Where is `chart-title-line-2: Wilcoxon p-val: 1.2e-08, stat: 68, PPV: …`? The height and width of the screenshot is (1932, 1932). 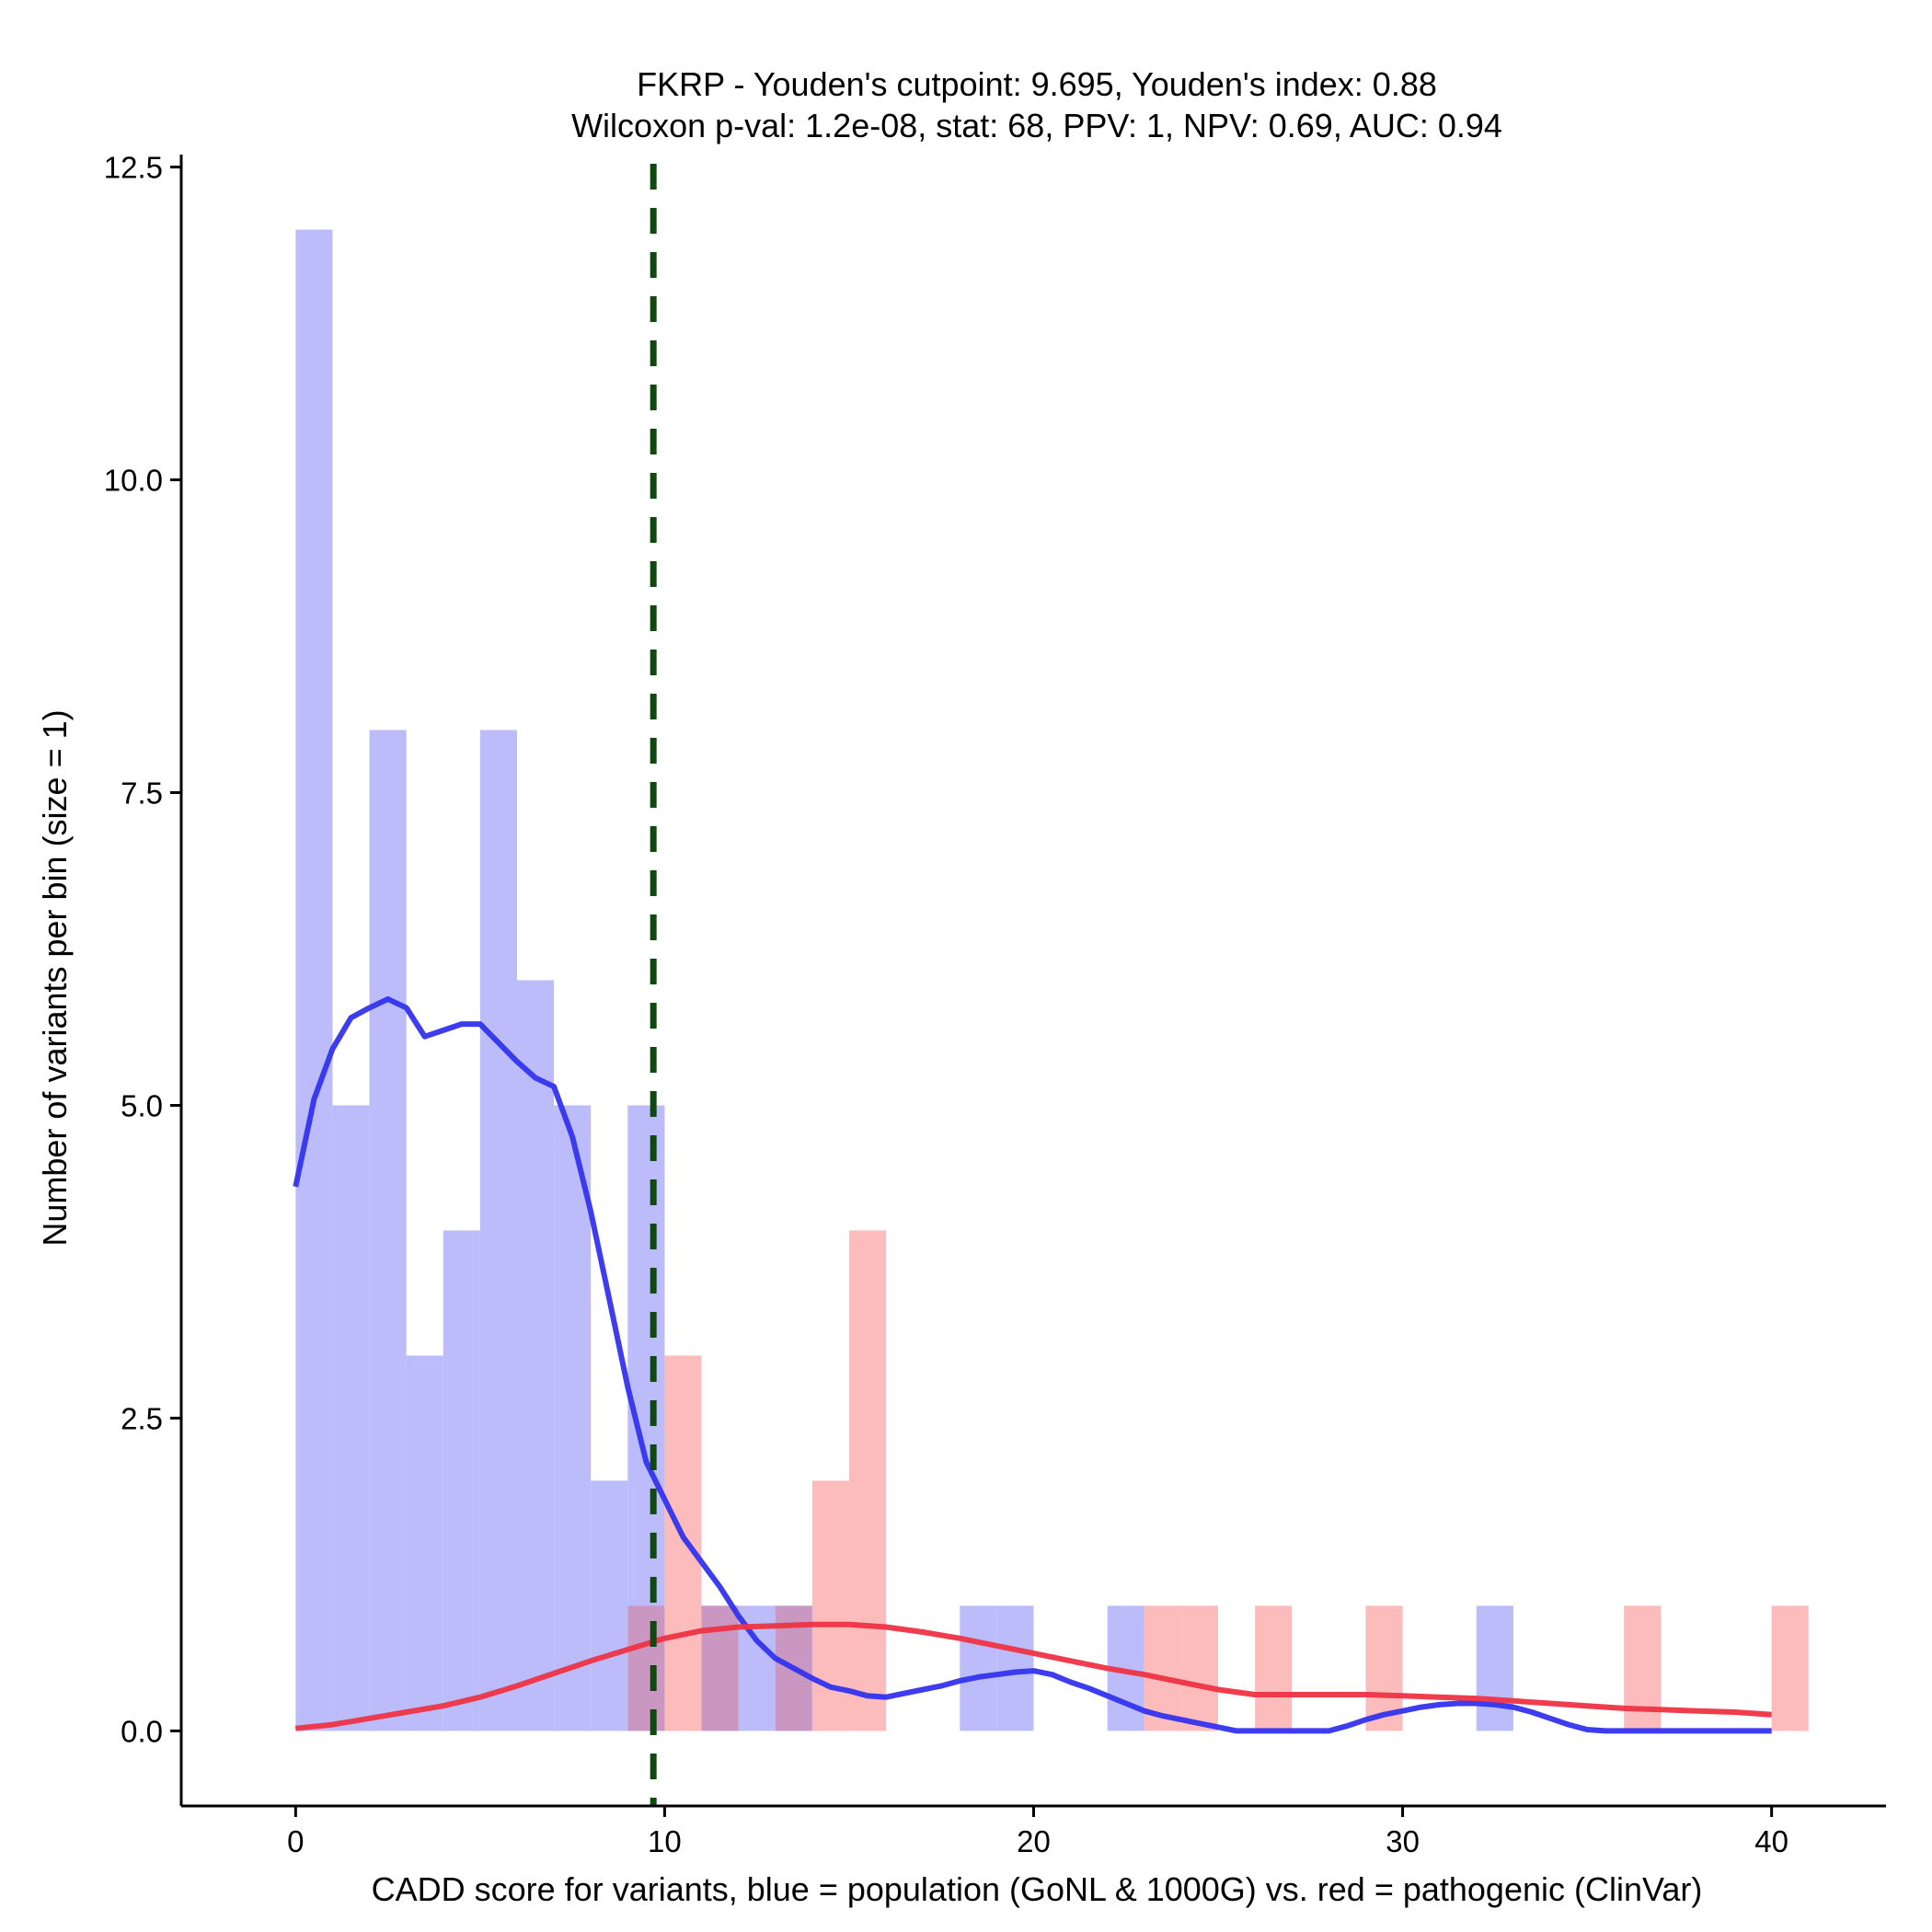 chart-title-line-2: Wilcoxon p-val: 1.2e-08, stat: 68, PPV: … is located at coordinates (1036, 126).